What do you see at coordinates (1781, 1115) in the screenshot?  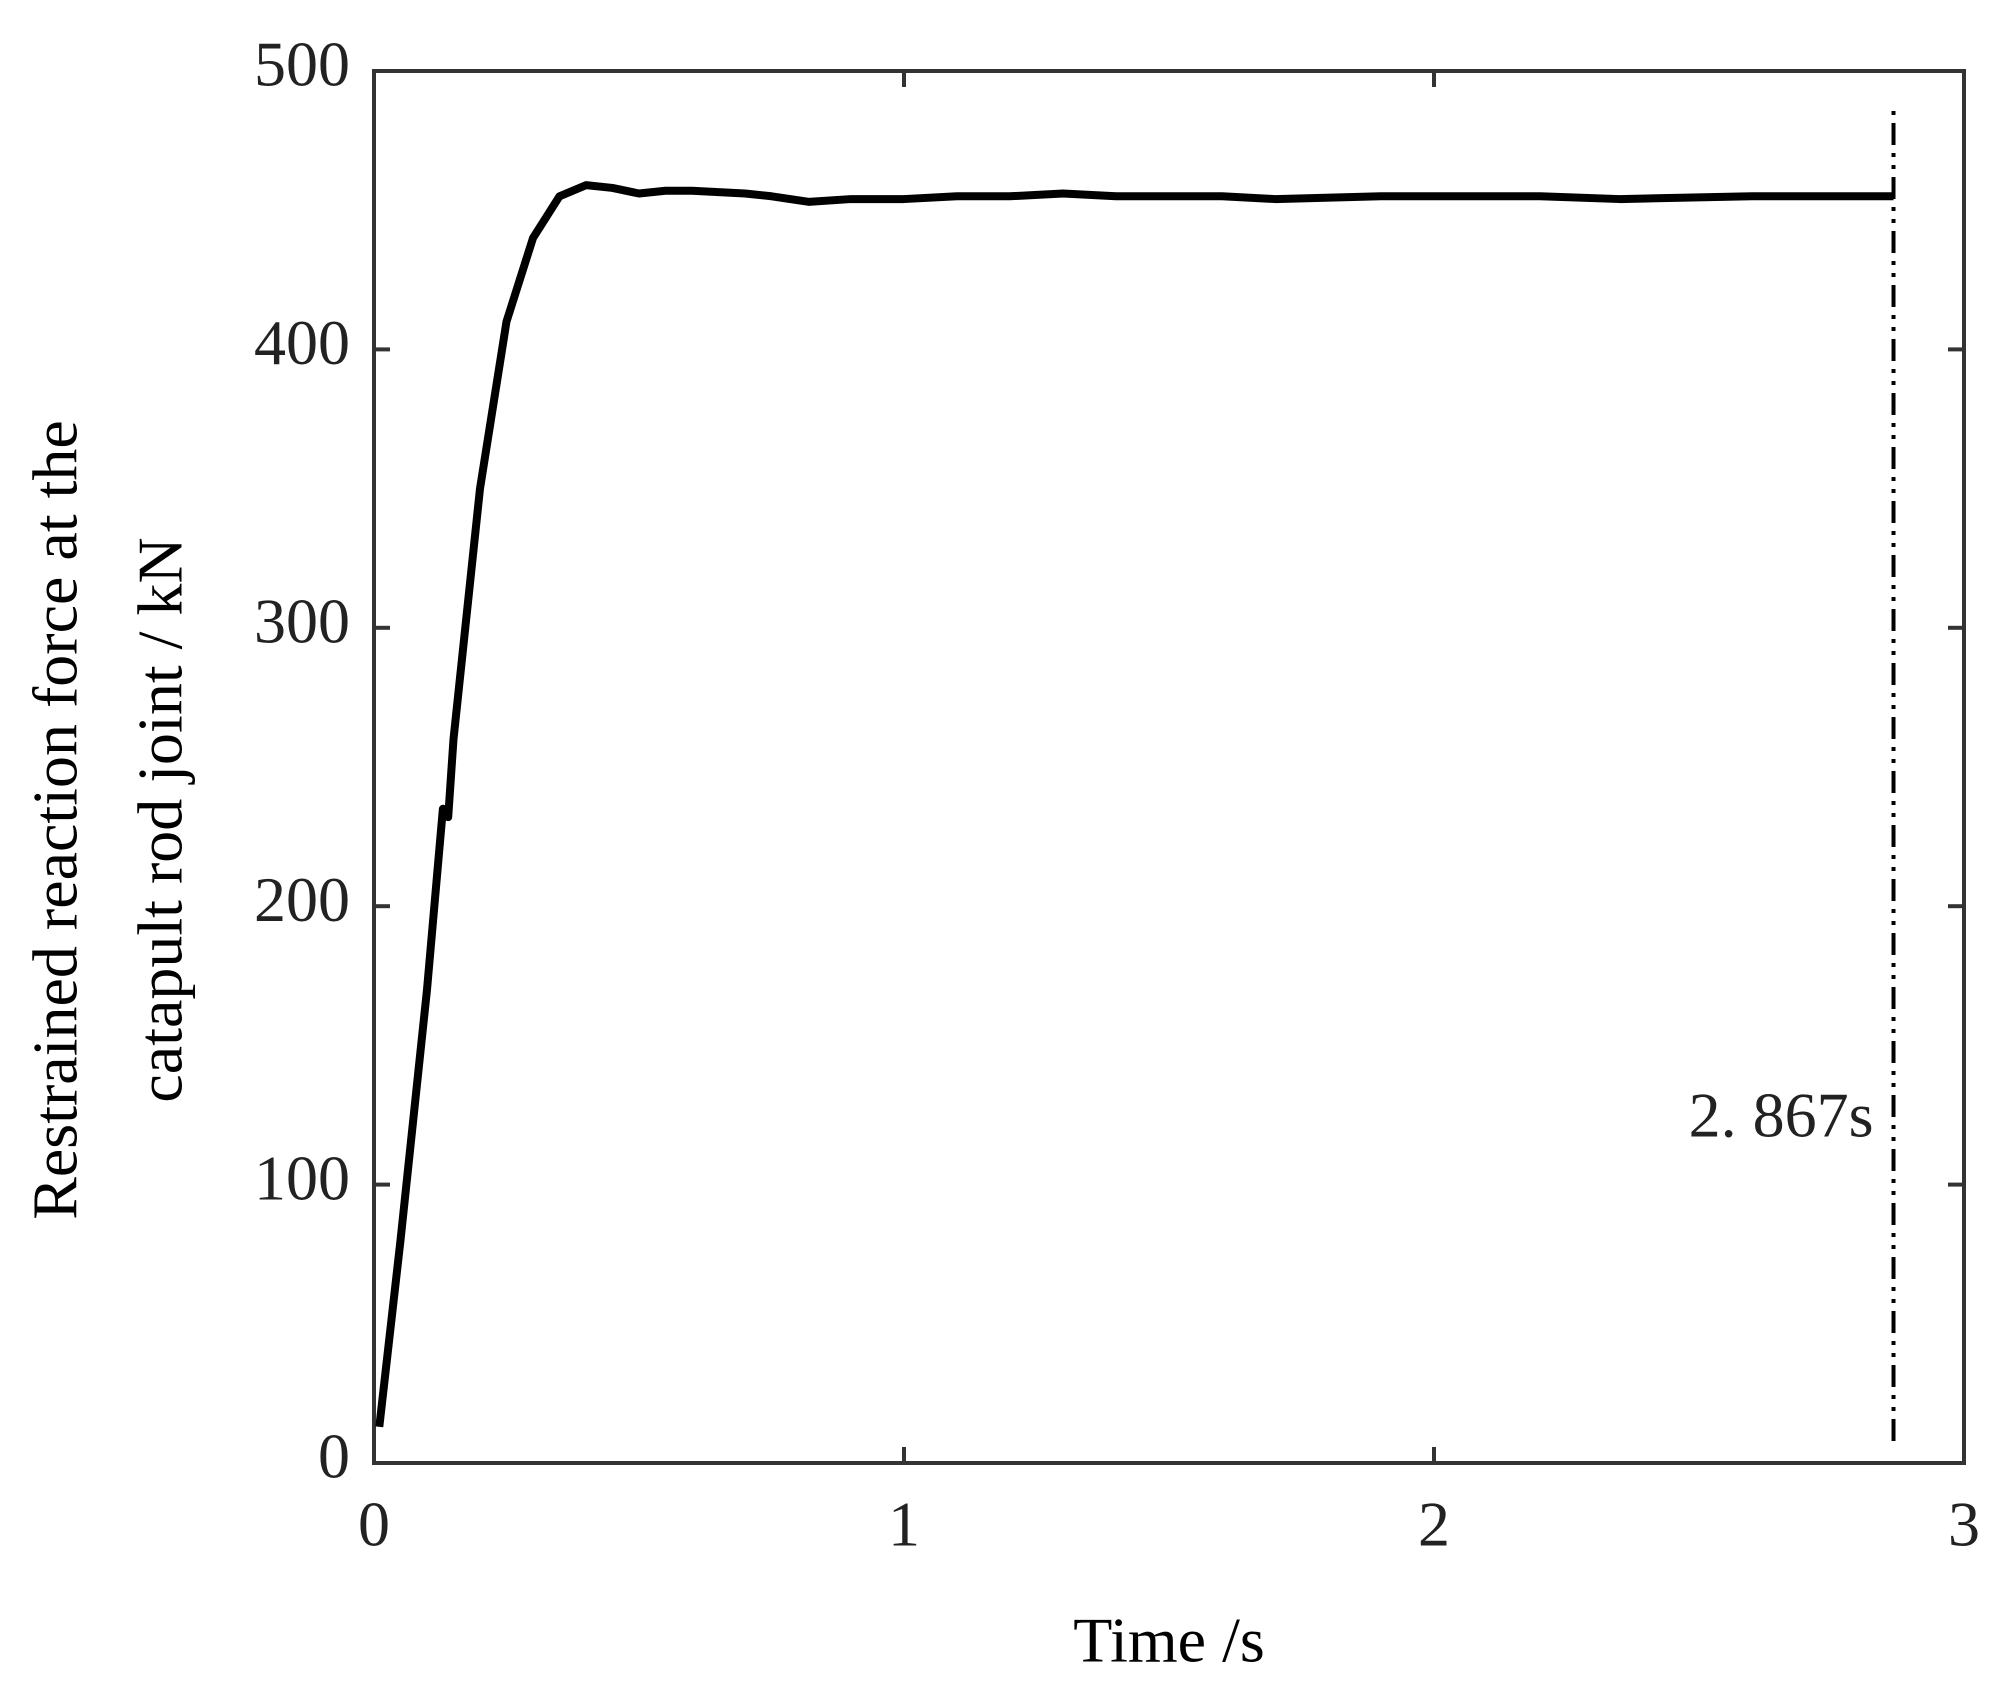 I see `annotation: 2. 867s` at bounding box center [1781, 1115].